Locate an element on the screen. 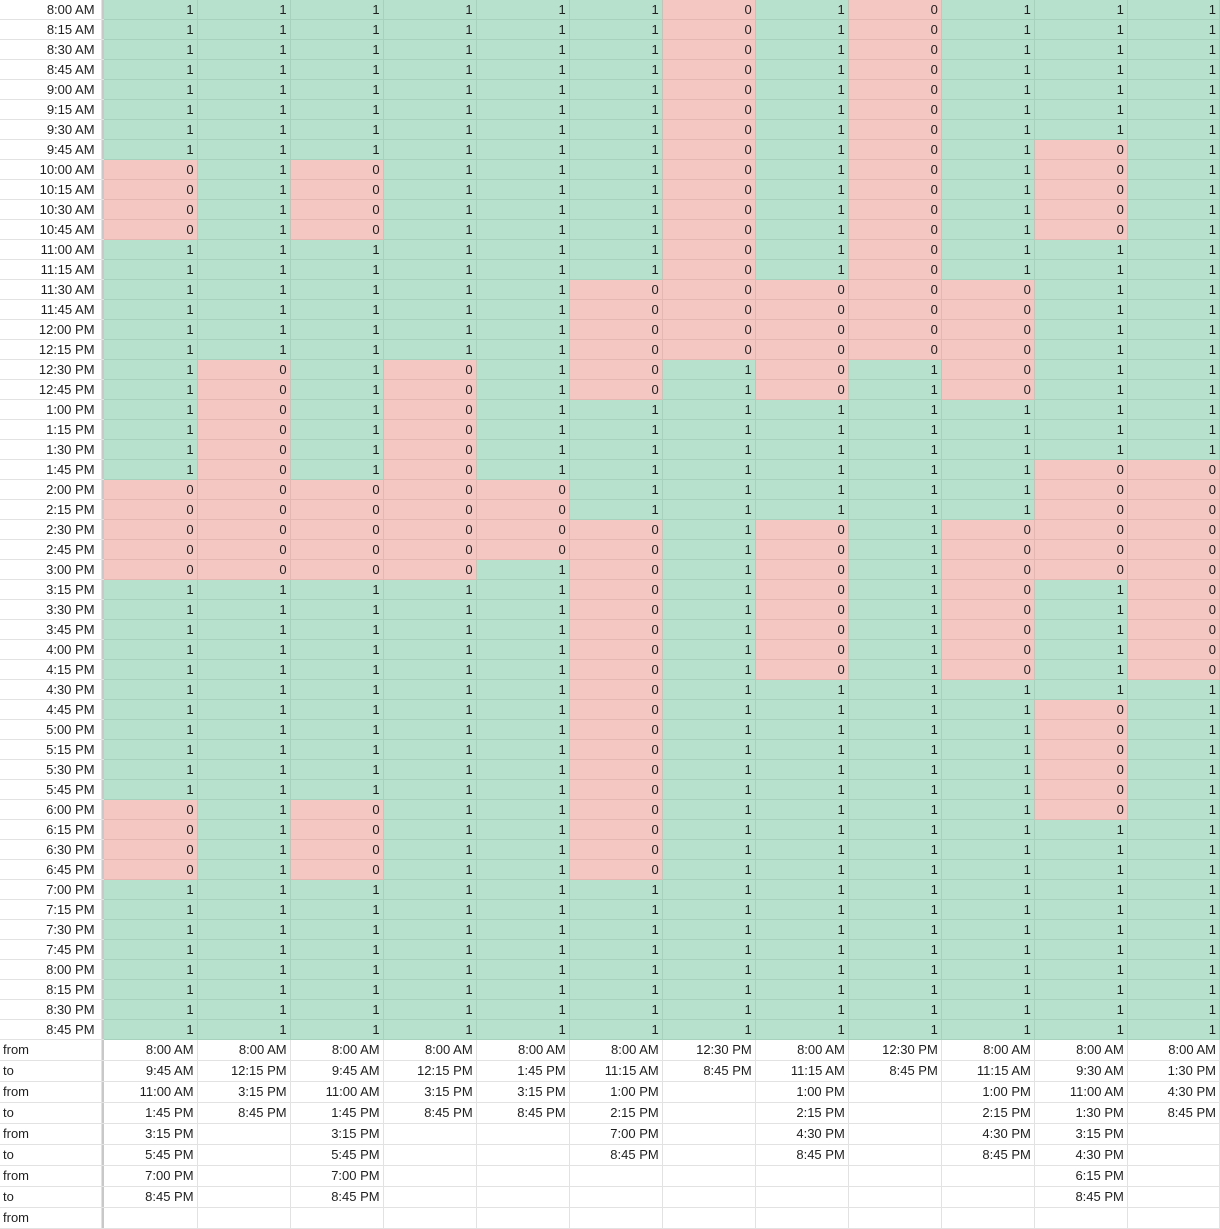  summary-time-cell: 3:15 PM is located at coordinates (151, 1134).